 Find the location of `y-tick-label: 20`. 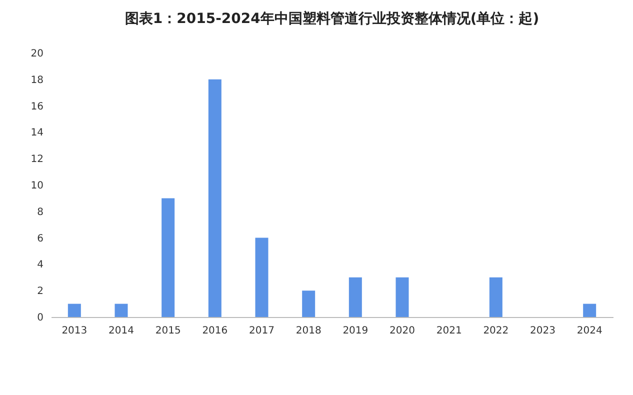

y-tick-label: 20 is located at coordinates (37, 54).